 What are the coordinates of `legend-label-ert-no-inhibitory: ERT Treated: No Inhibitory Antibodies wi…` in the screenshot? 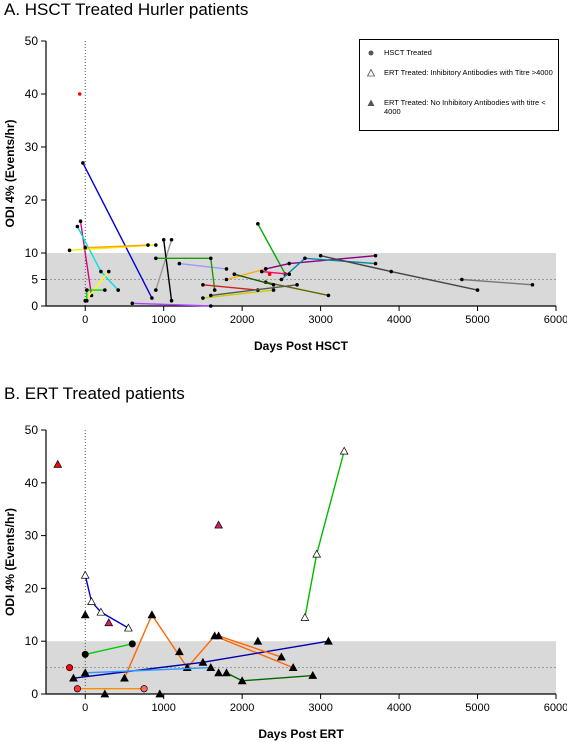 It's located at (465, 107).